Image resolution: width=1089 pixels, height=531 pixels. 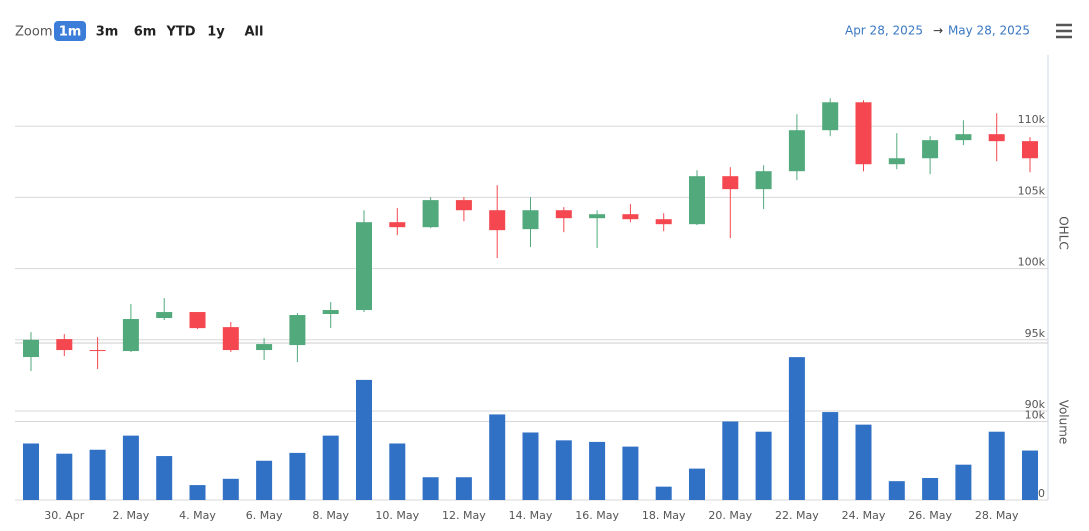 I want to click on range-arrow: →, so click(x=938, y=31).